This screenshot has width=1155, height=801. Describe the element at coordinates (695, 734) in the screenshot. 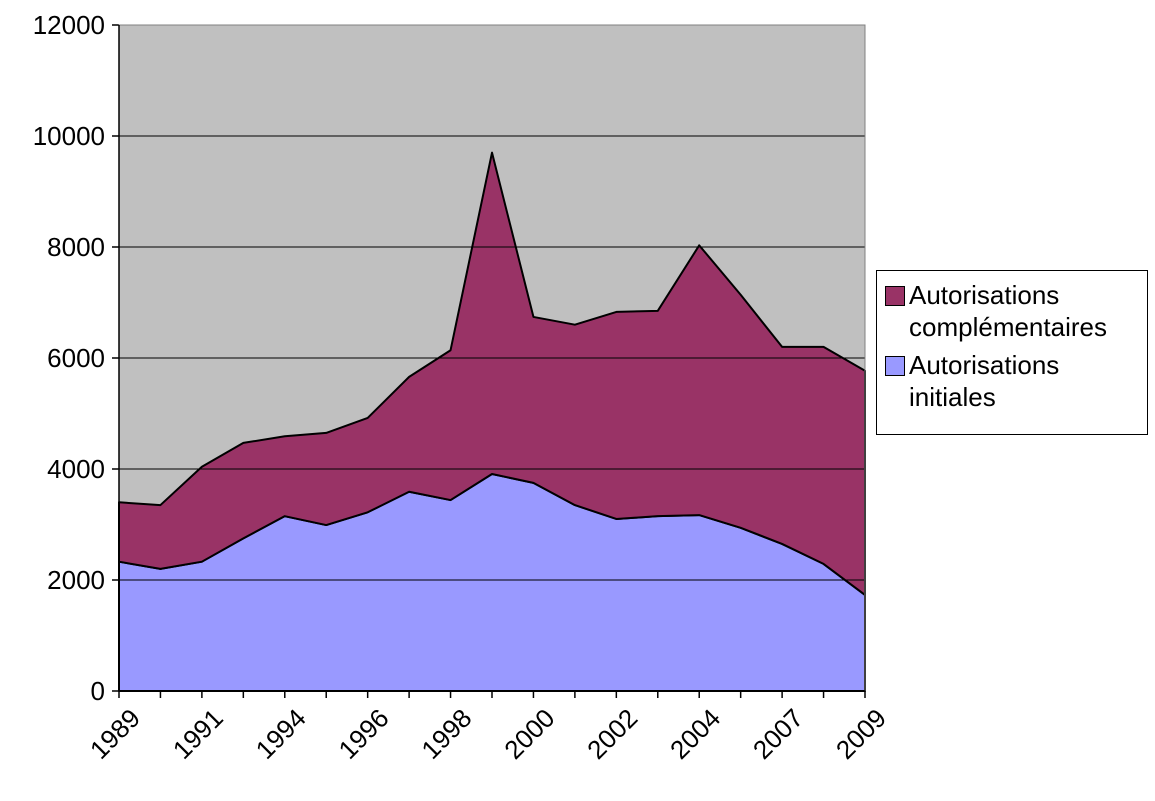

I see `x-tick-label: 2004` at that location.